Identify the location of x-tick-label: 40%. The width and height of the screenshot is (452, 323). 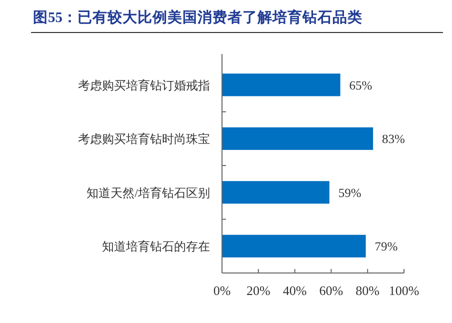
(294, 290).